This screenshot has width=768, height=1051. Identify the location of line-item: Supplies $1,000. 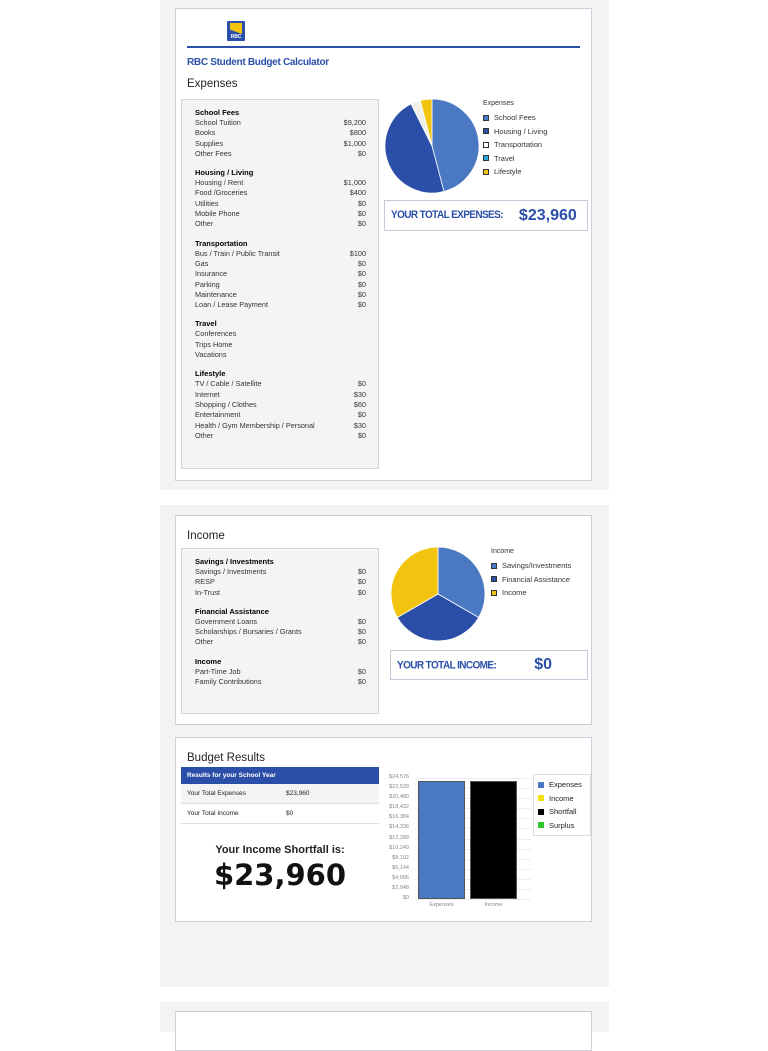
(280, 144).